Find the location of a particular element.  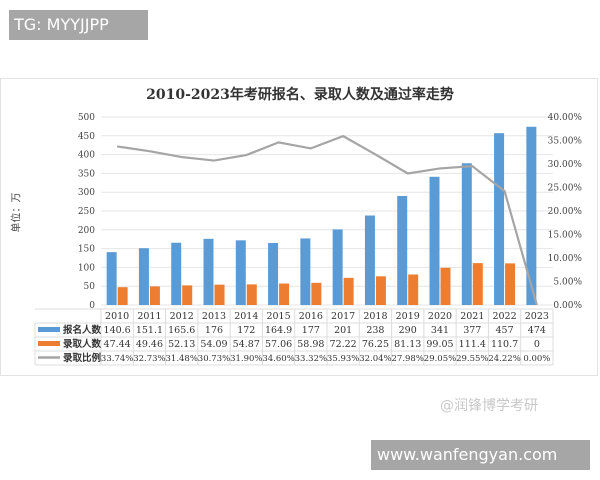

x-tick-label: 2023 is located at coordinates (537, 316).